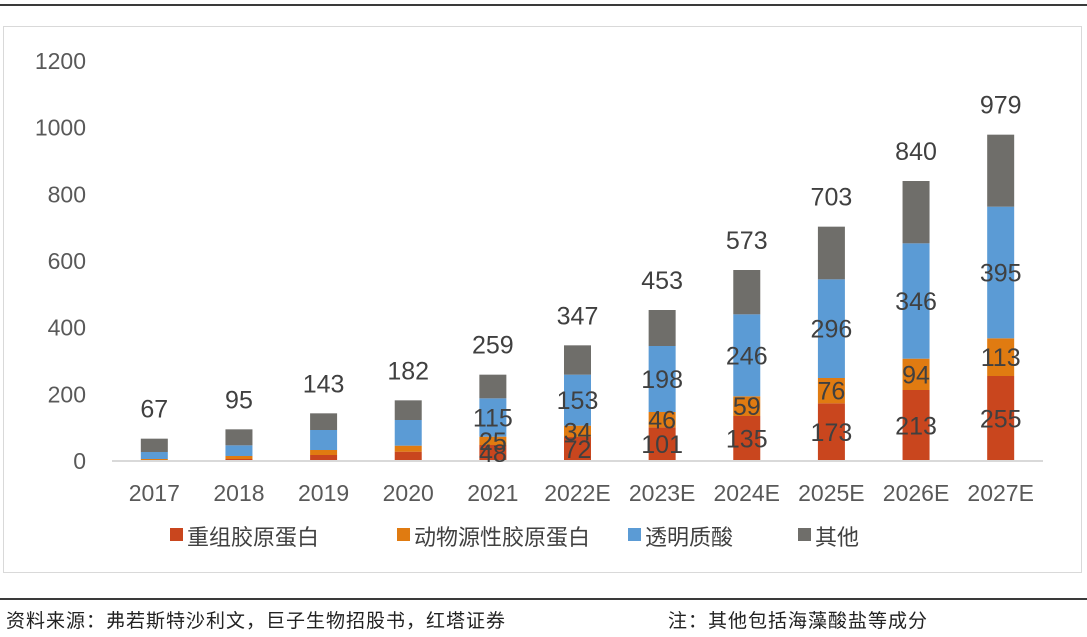 This screenshot has height=637, width=1087. I want to click on segment-value-label: 246, so click(747, 356).